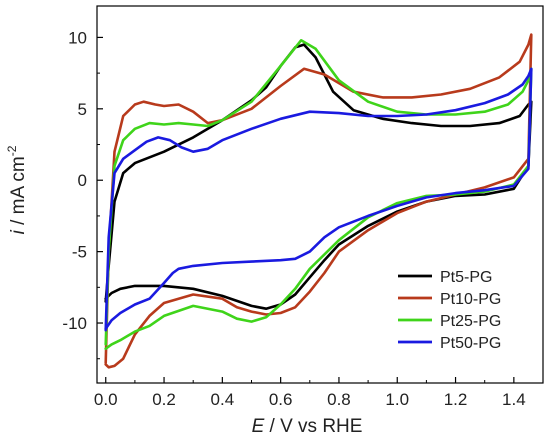 The height and width of the screenshot is (441, 550). I want to click on legend: Pt5-PG Pt10-PG Pt25-PG Pt50-PG, so click(449, 310).